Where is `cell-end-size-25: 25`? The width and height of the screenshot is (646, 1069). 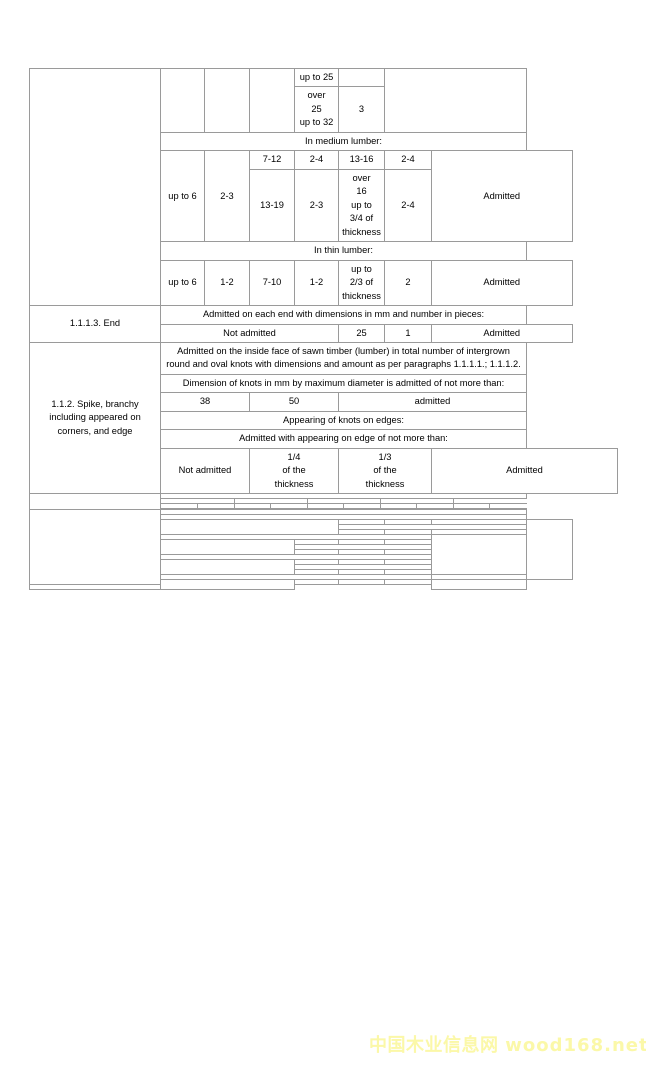
cell-end-size-25: 25 is located at coordinates (361, 333).